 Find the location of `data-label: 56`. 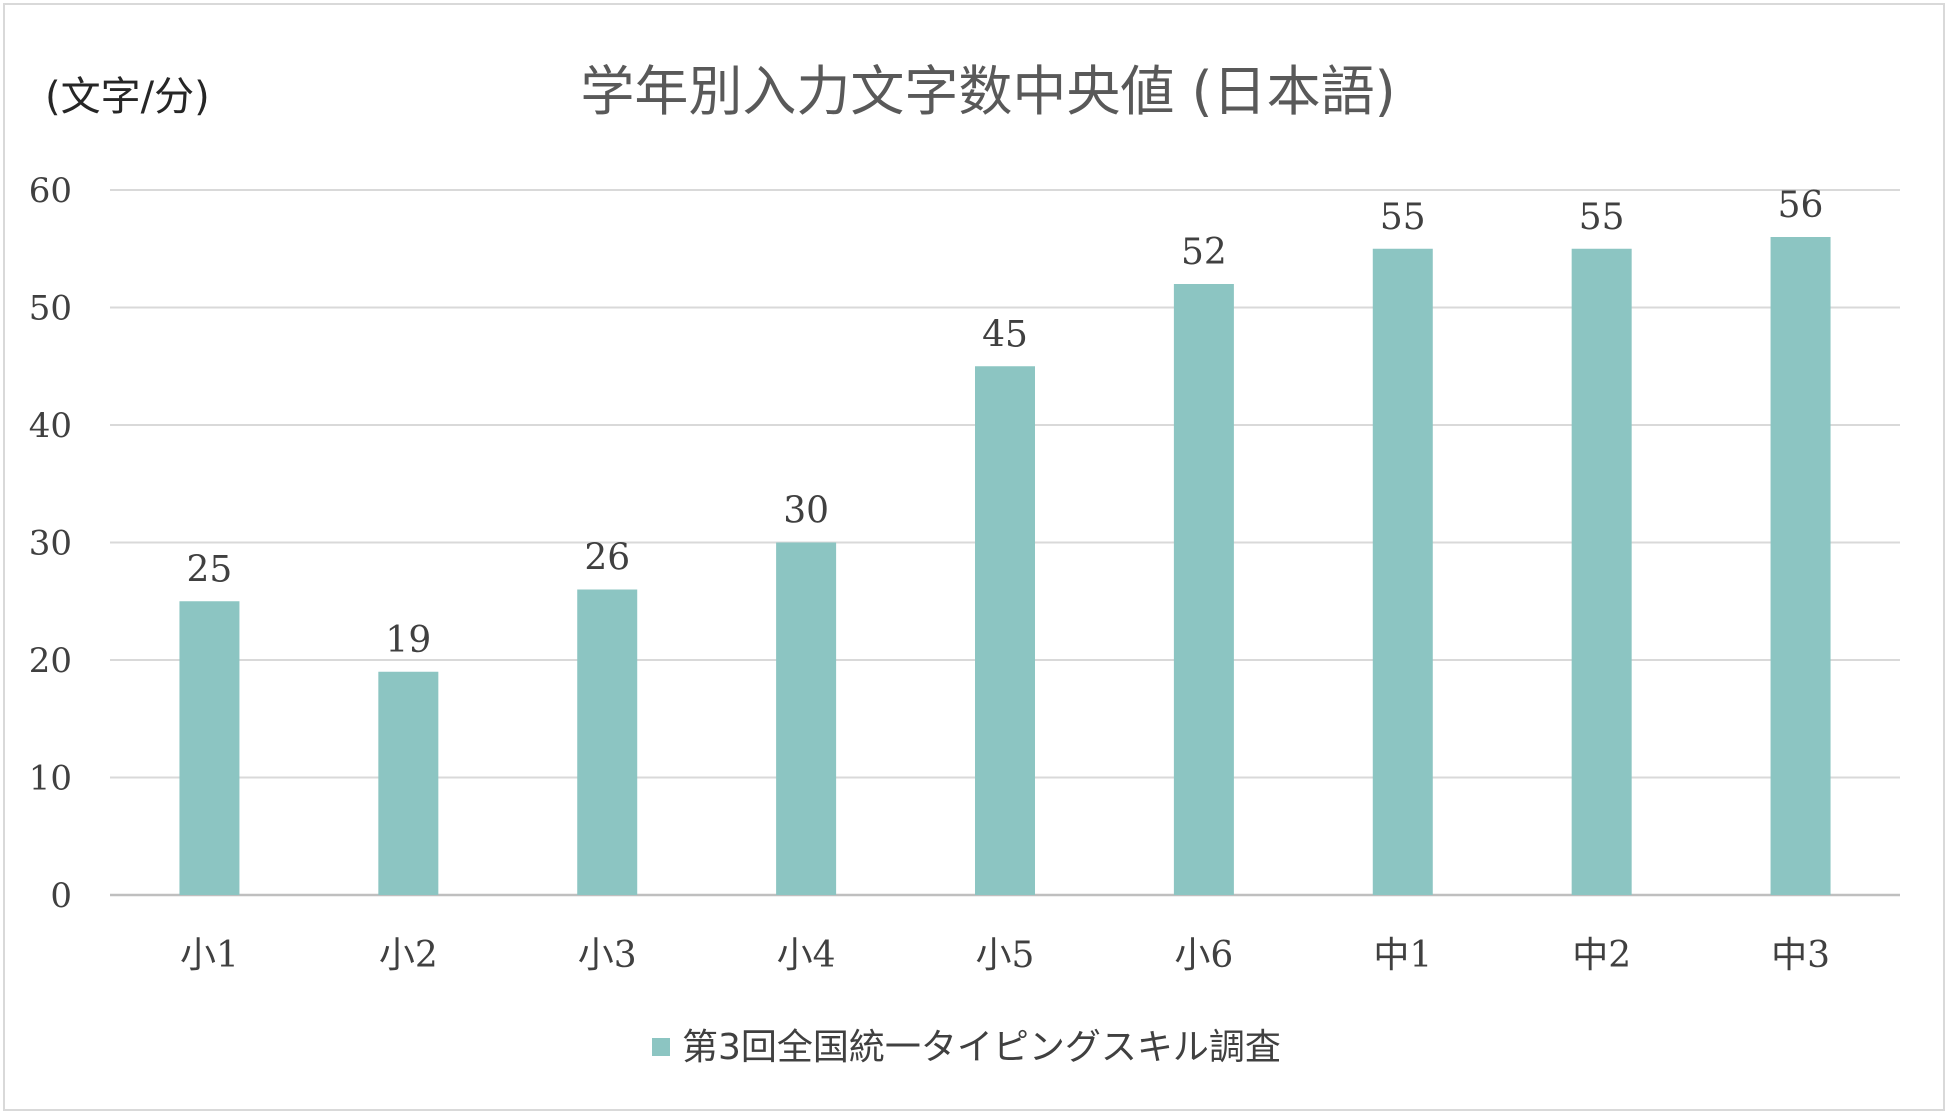

data-label: 56 is located at coordinates (1801, 205).